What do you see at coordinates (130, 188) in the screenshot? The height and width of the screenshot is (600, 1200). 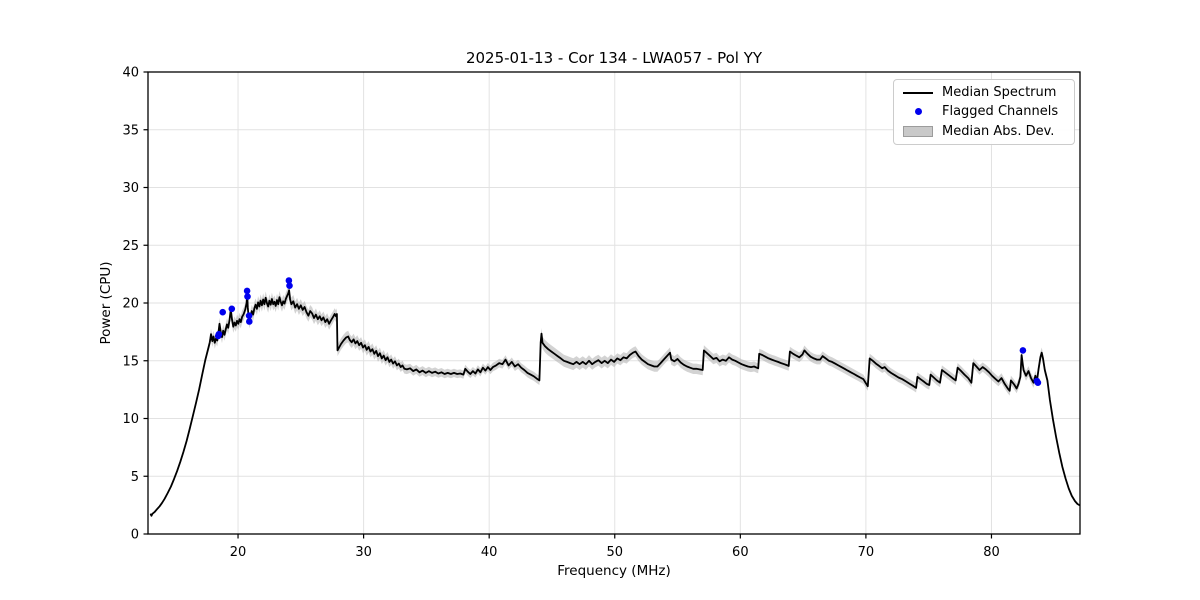 I see `y-tick-label-30: 30` at bounding box center [130, 188].